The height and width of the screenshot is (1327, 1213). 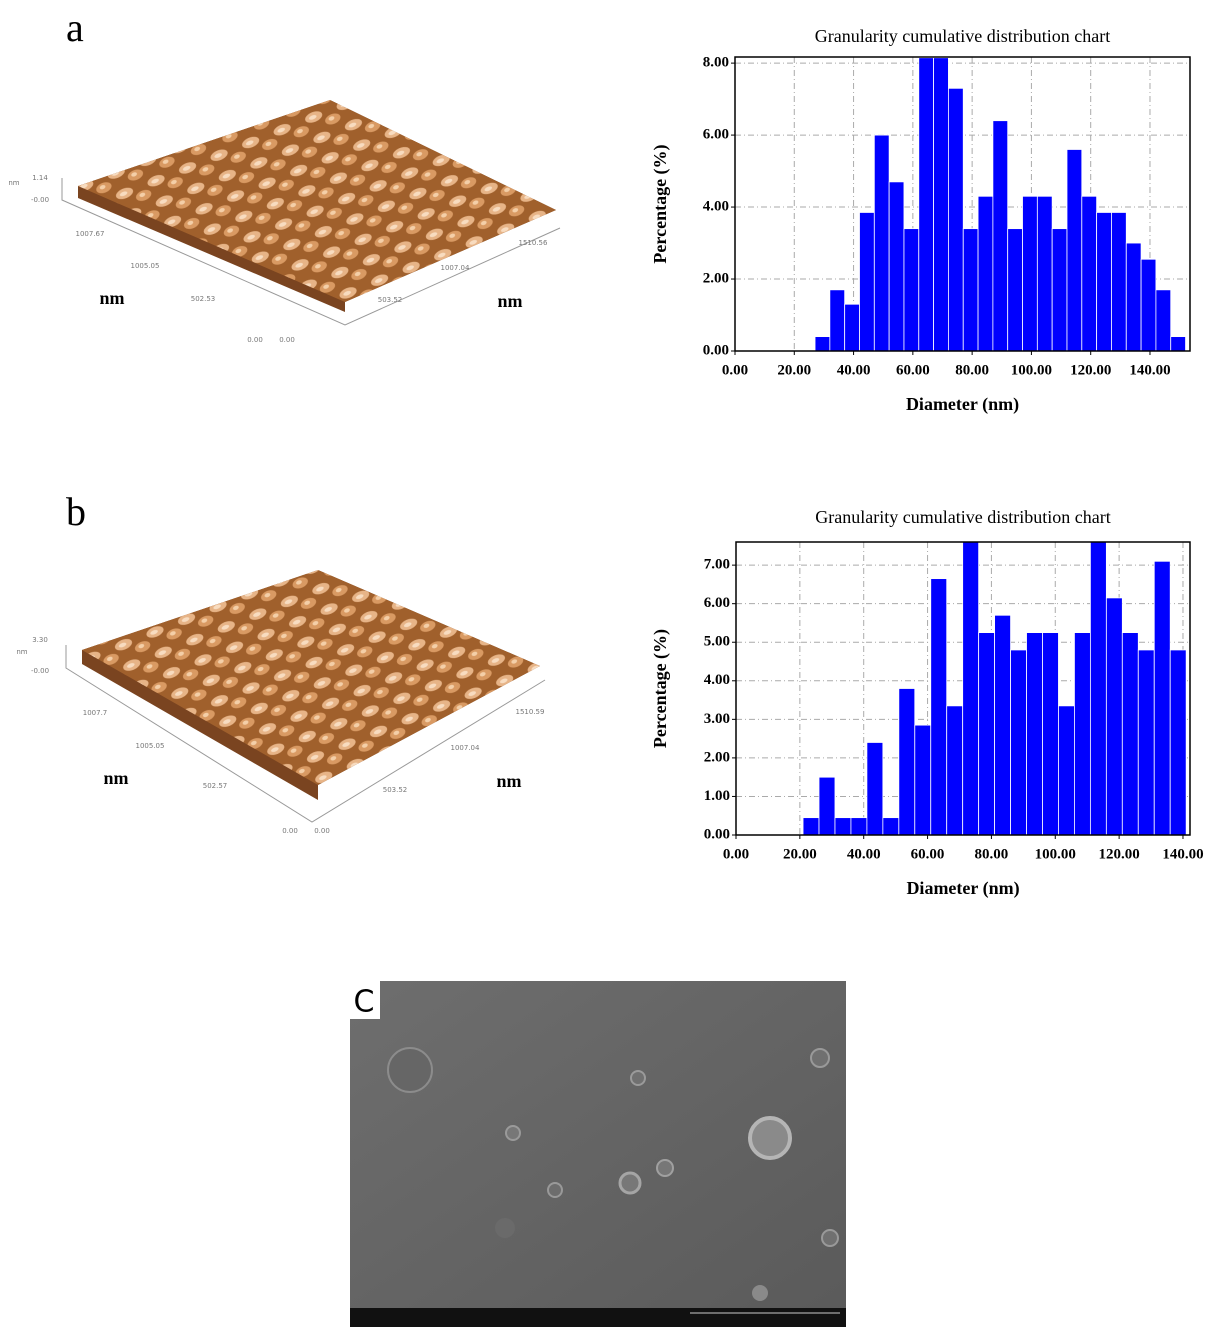 What do you see at coordinates (76, 511) in the screenshot?
I see `panel-label: b` at bounding box center [76, 511].